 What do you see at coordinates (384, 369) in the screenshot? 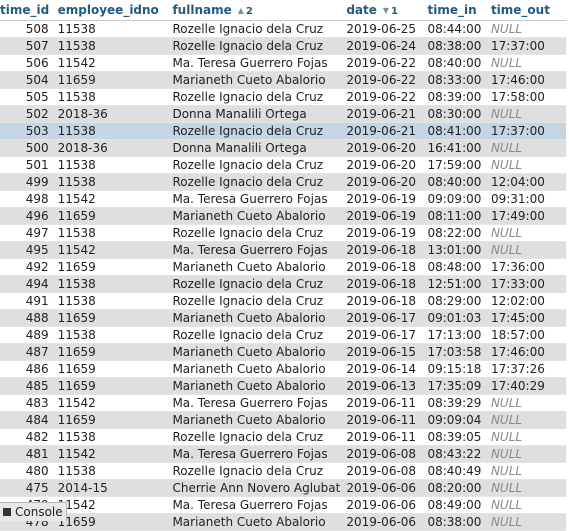
I see `table-cell-date: 2019-06-14` at bounding box center [384, 369].